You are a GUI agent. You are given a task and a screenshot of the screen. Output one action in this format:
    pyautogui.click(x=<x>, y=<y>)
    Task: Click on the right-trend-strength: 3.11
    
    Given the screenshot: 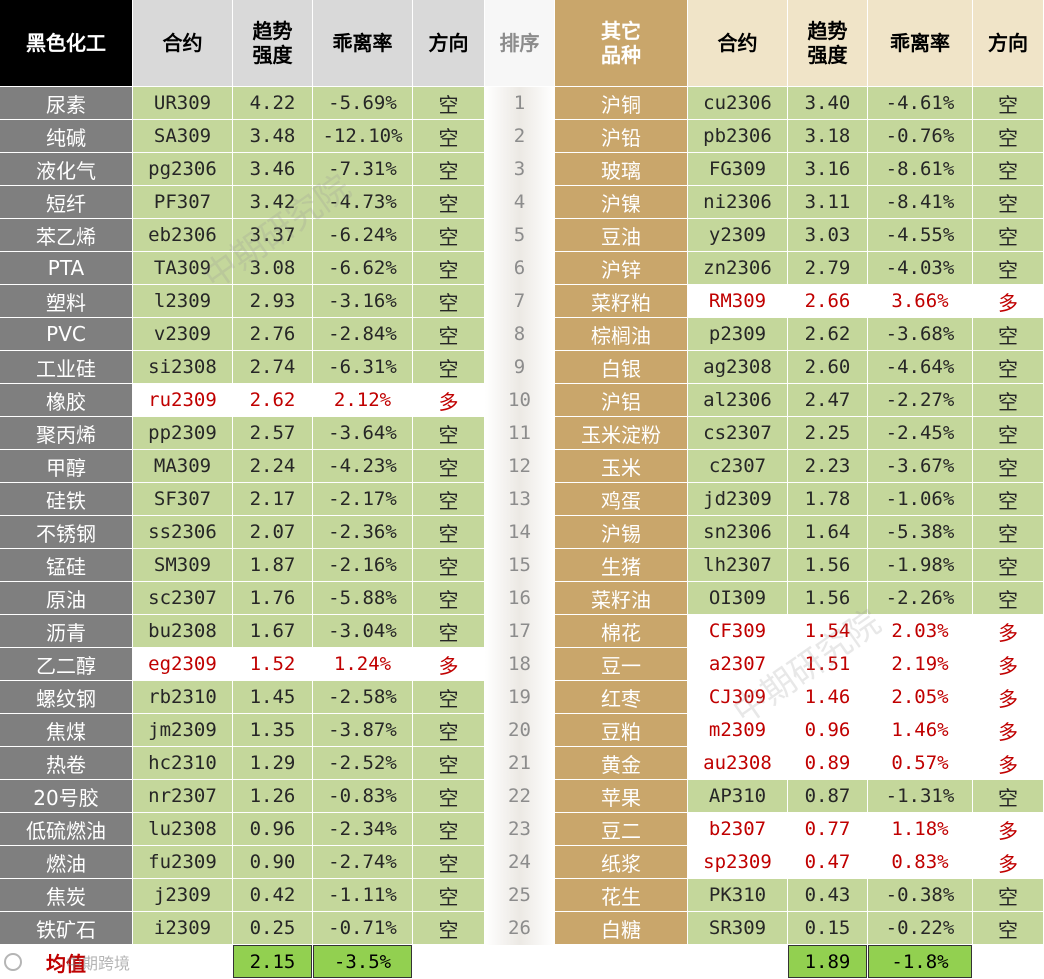 What is the action you would take?
    pyautogui.click(x=827, y=202)
    